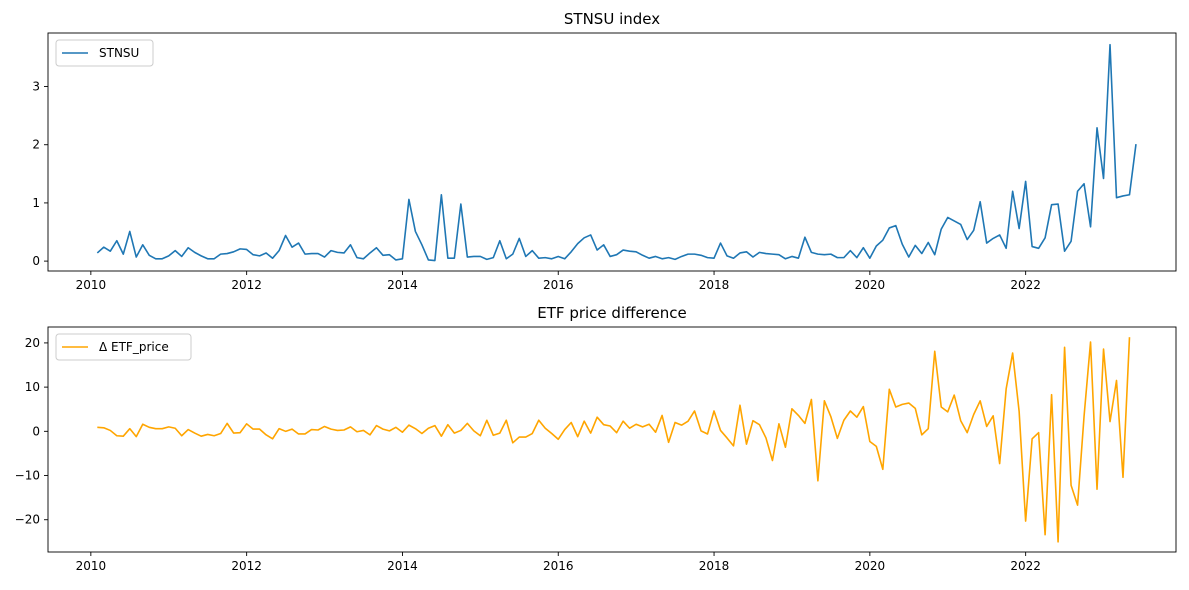  I want to click on chart-title: ETF price difference, so click(611, 313).